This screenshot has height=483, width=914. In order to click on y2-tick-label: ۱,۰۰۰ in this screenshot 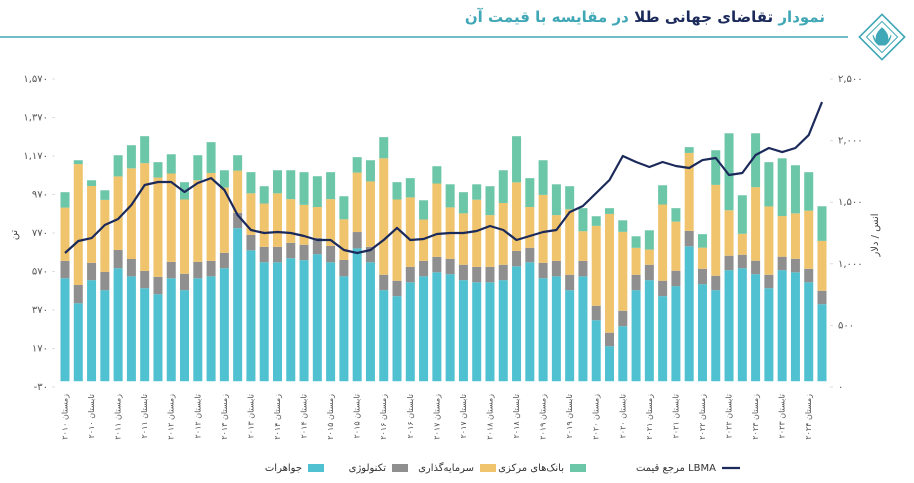, I will do `click(850, 264)`.